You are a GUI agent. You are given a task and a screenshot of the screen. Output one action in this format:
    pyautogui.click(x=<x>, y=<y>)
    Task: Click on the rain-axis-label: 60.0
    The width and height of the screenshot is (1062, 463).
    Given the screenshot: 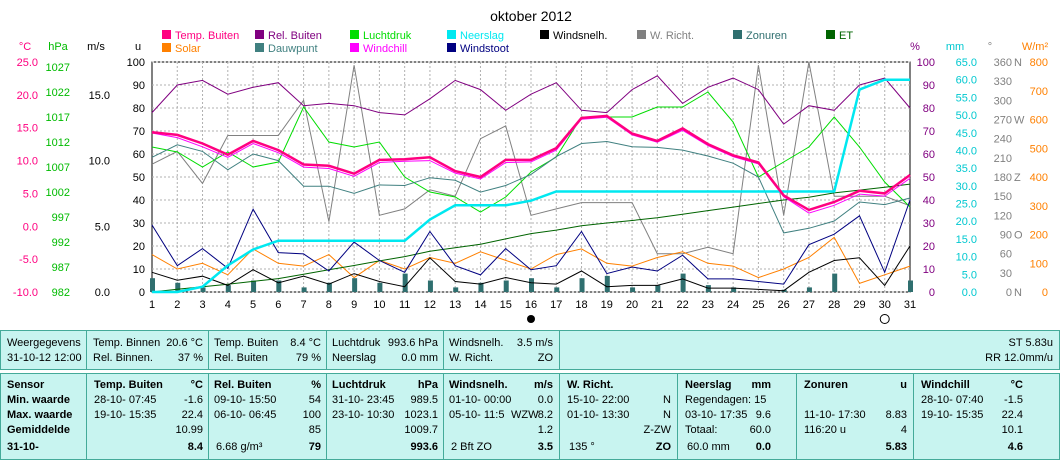 What is the action you would take?
    pyautogui.click(x=966, y=81)
    